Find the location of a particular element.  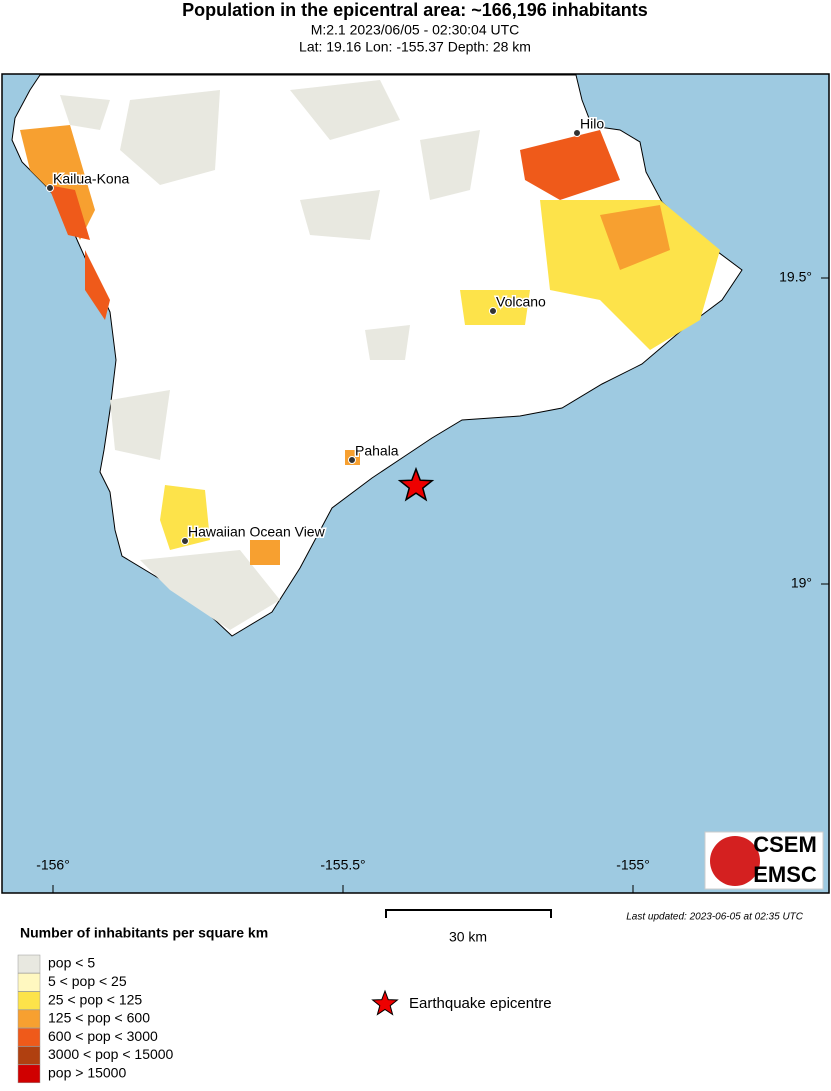

legend-label: pop > 15000 is located at coordinates (87, 1073).